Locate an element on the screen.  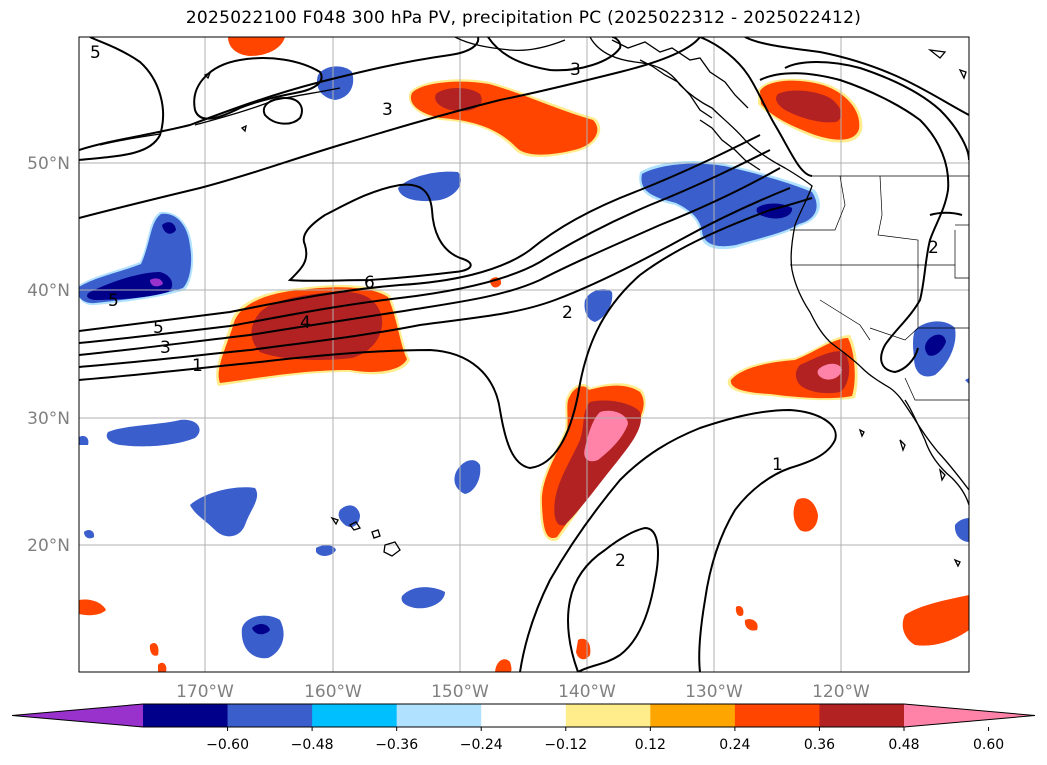
lon-label: 160°W is located at coordinates (333, 692).